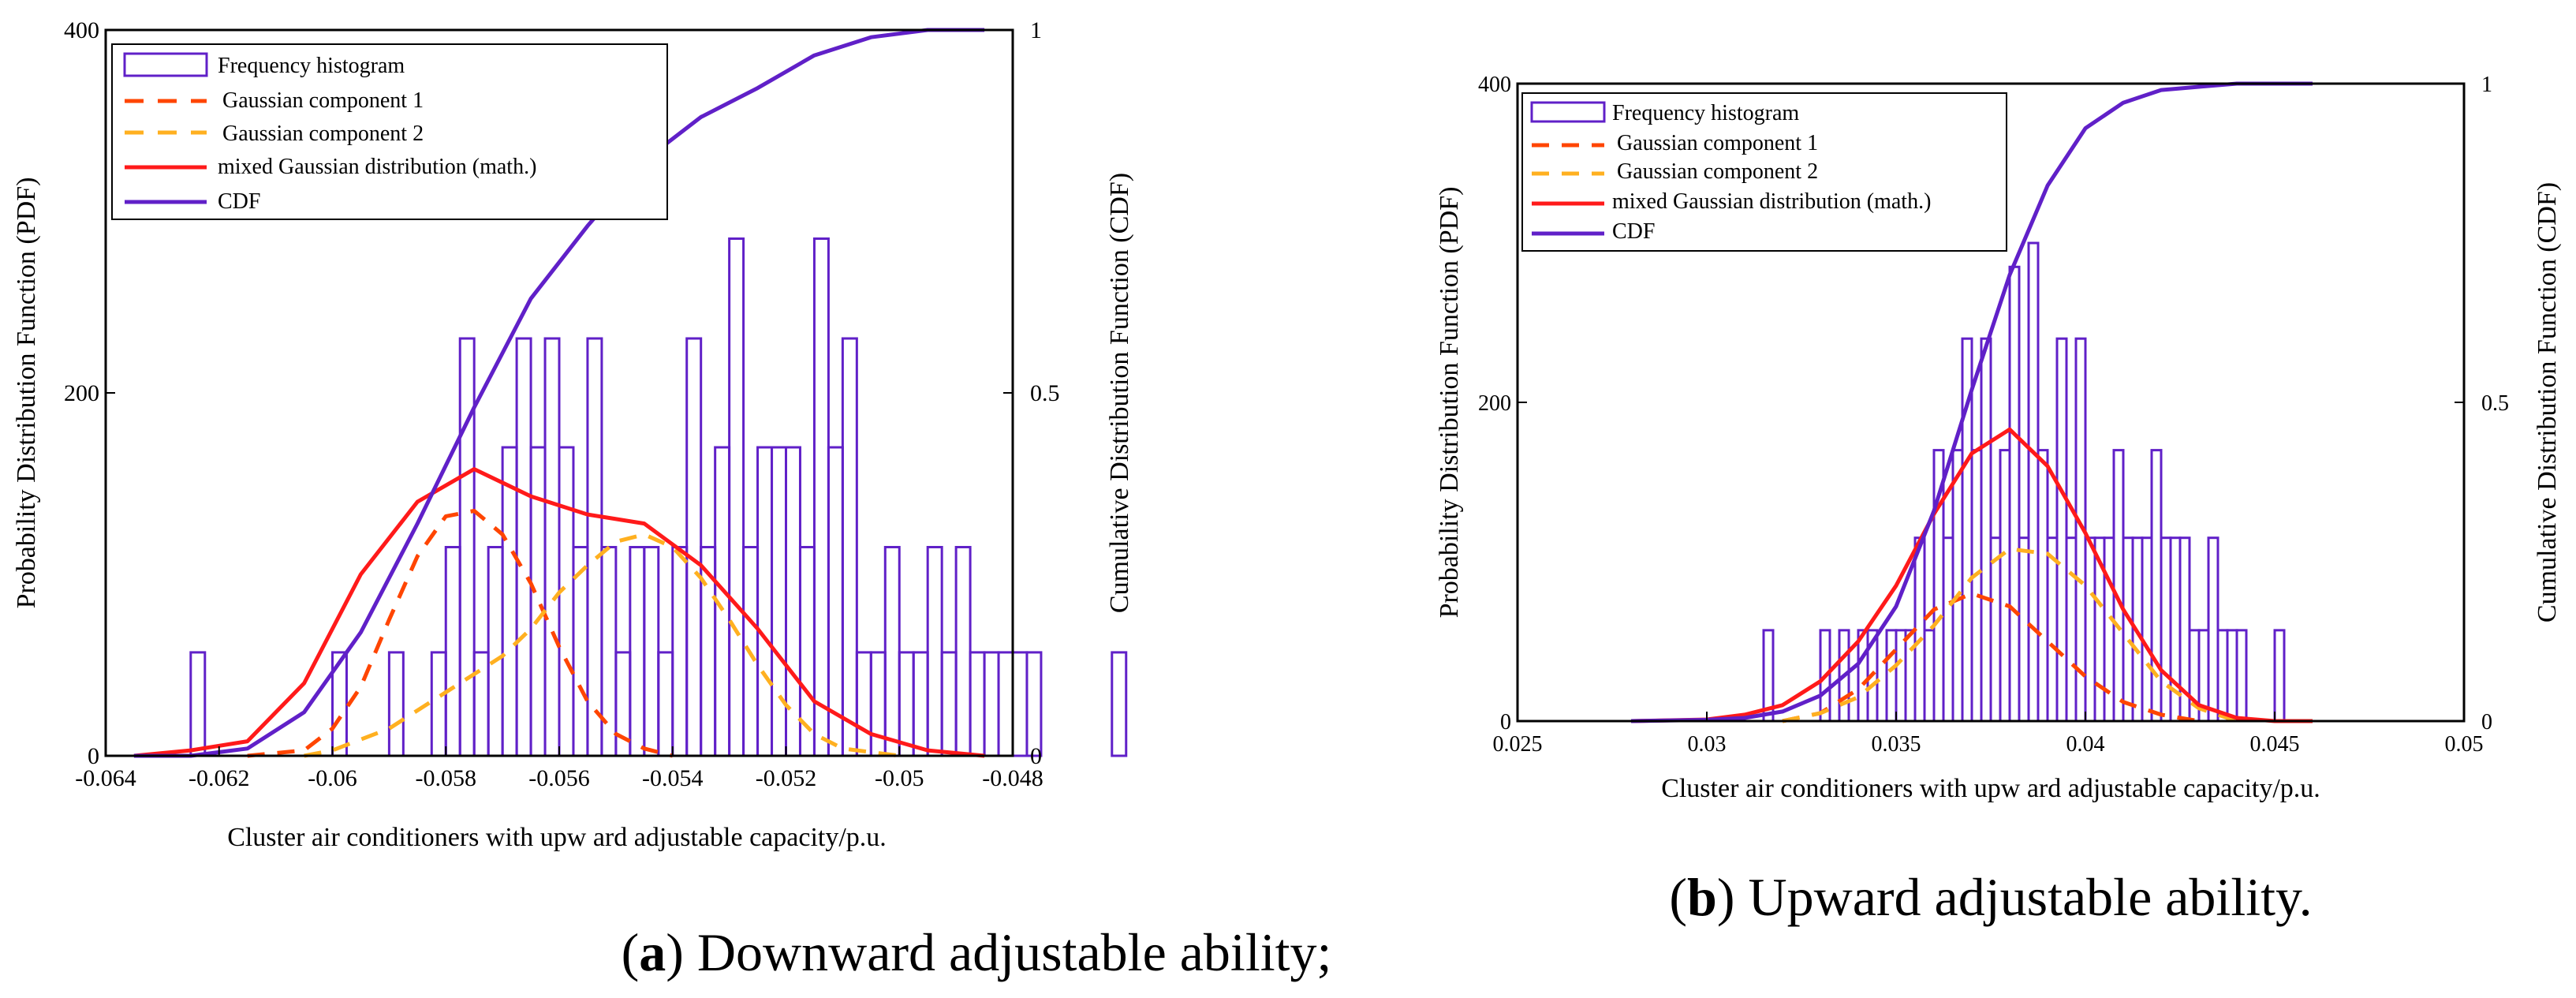 Image resolution: width=2576 pixels, height=998 pixels. I want to click on panel-a-xtick-label: -0.058, so click(446, 778).